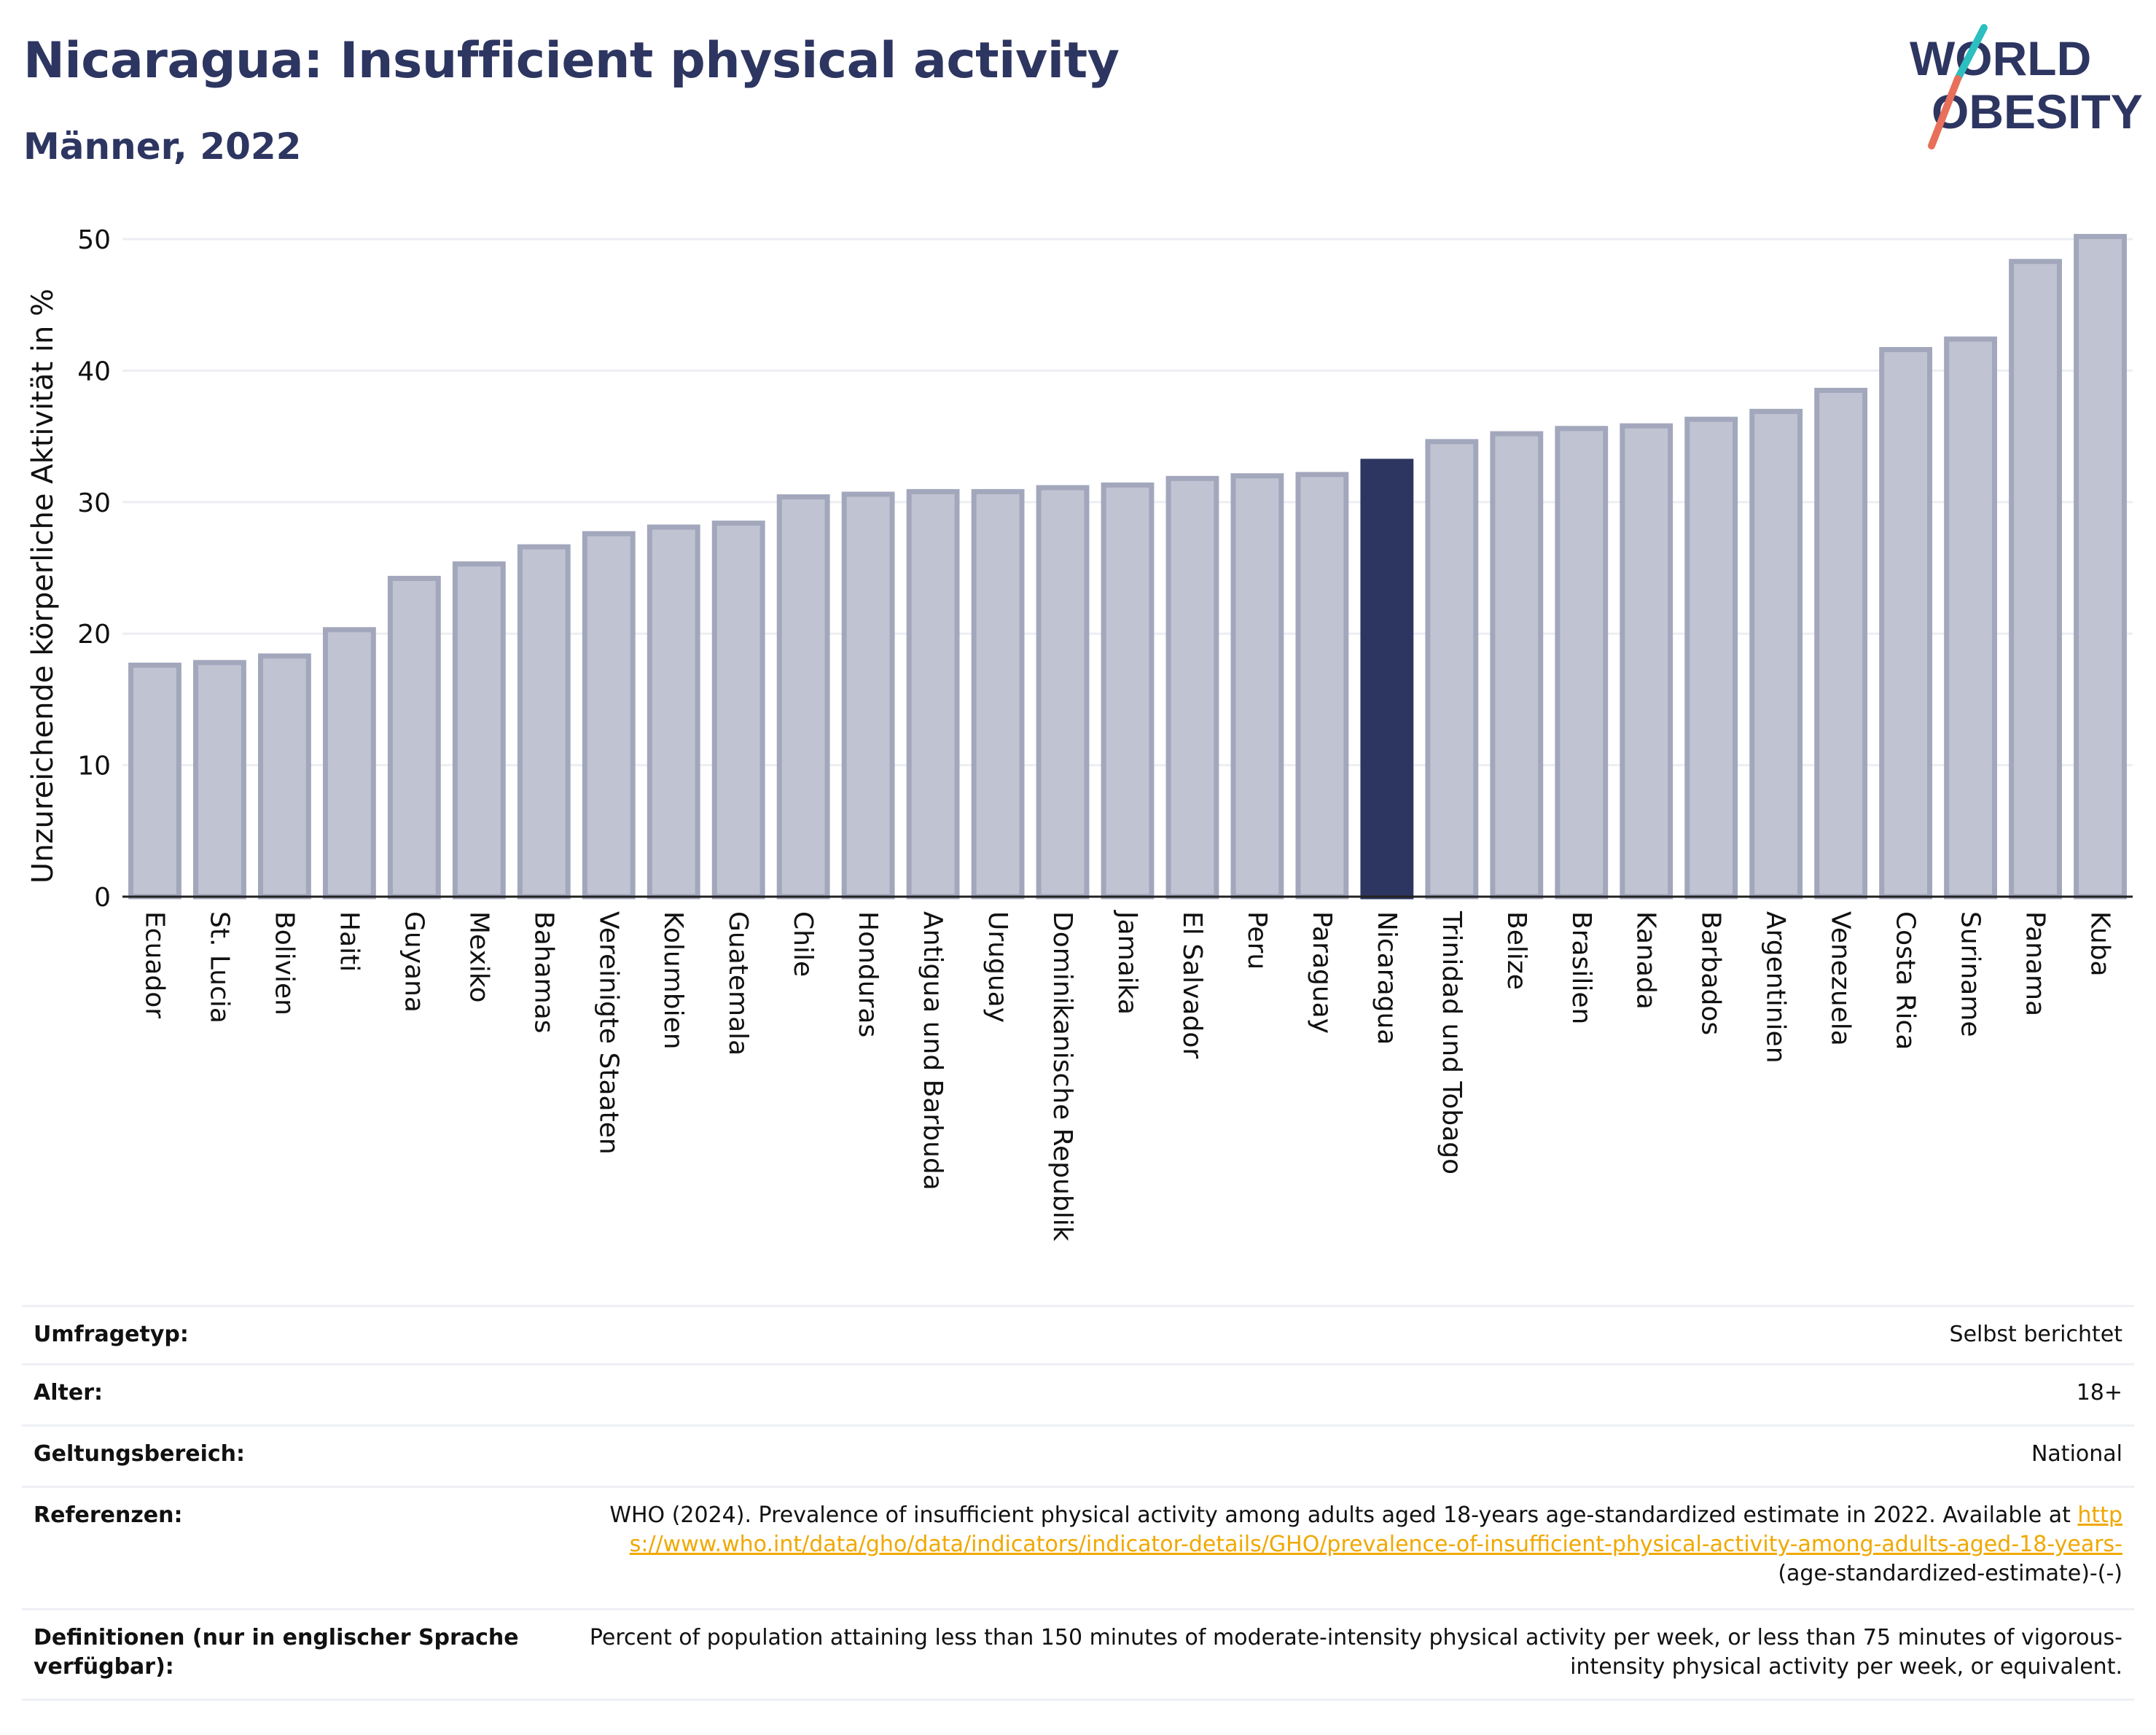  I want to click on bar-ecuador, so click(155, 781).